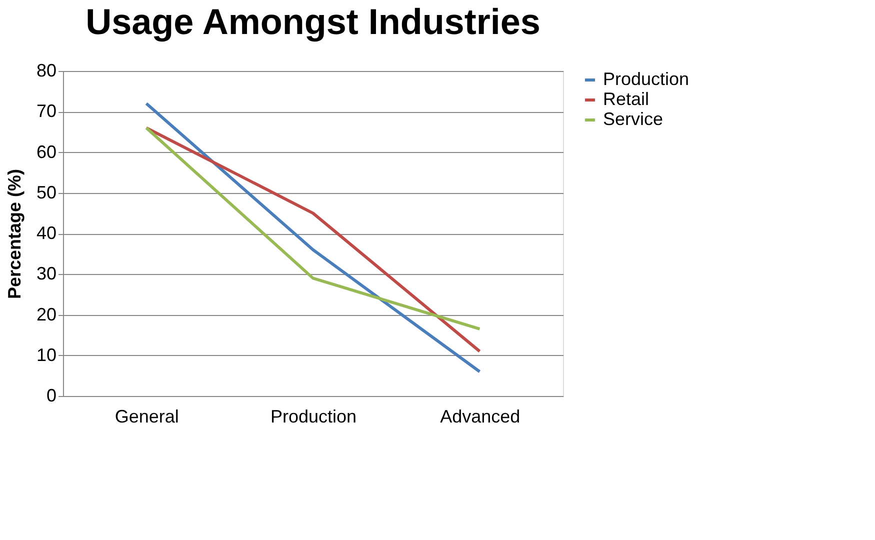 The image size is (875, 540). What do you see at coordinates (51, 396) in the screenshot?
I see `y-tick-label: 0` at bounding box center [51, 396].